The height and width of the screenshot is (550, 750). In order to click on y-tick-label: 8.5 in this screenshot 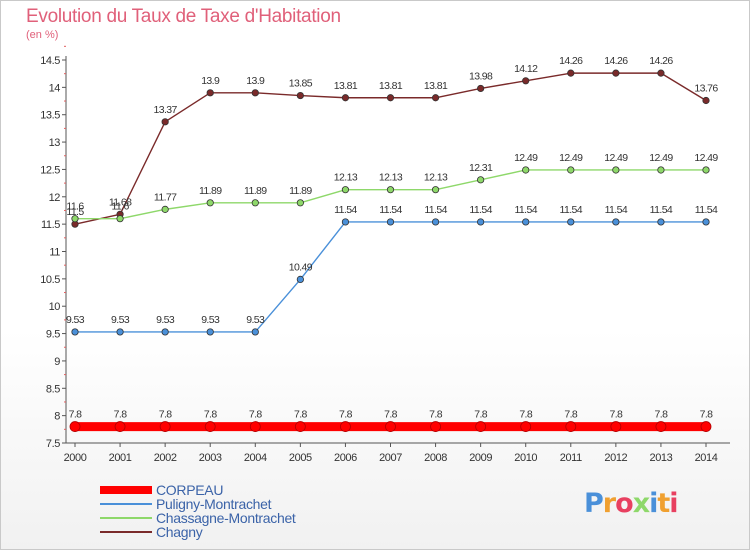, I will do `click(53, 389)`.